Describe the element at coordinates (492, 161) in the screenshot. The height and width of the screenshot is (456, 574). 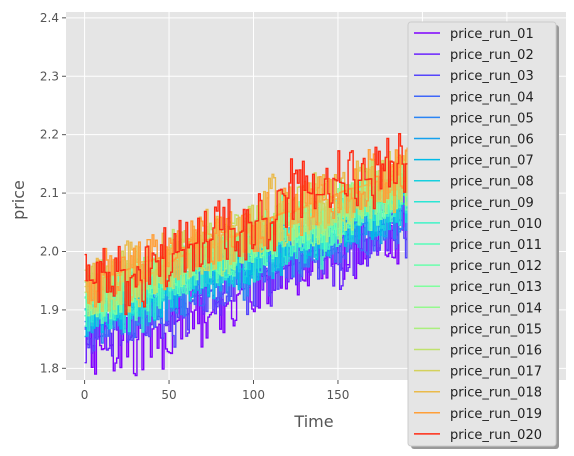
I see `legend-label-price_run_07: price_run_07` at that location.